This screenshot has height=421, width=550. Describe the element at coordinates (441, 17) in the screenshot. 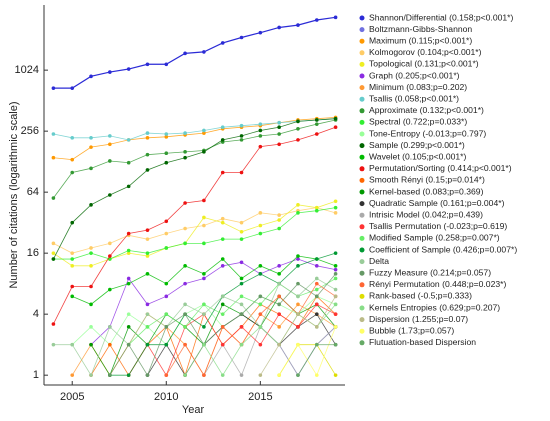

I see `legend-label: Shannon/Differential (0.158;p<0.001*)` at that location.